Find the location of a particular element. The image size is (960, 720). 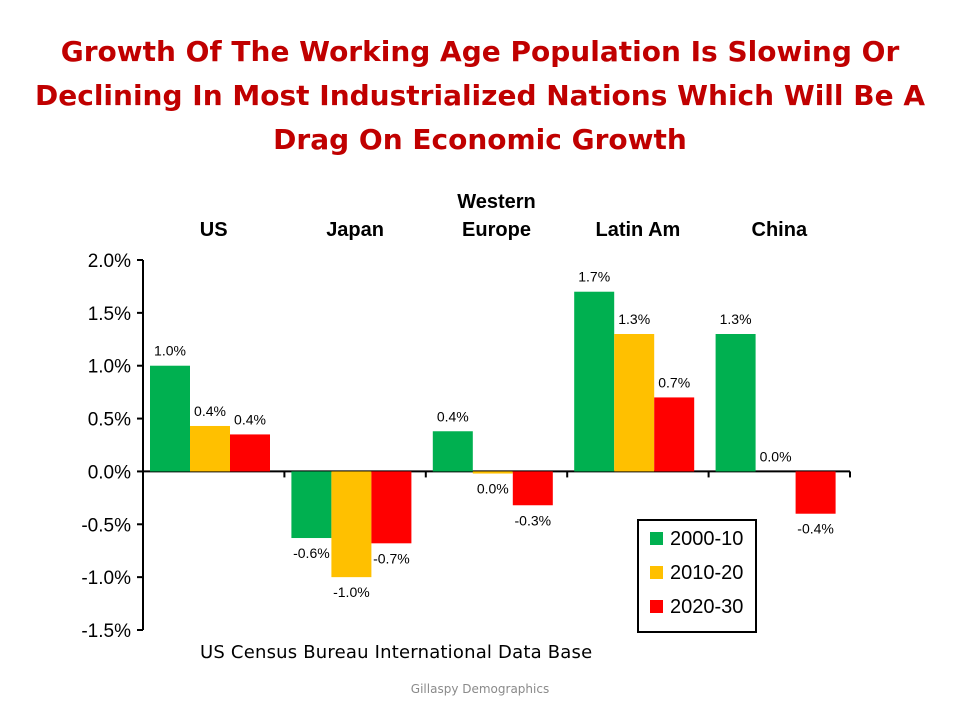

y-tick-label: 1.5% is located at coordinates (109, 314).